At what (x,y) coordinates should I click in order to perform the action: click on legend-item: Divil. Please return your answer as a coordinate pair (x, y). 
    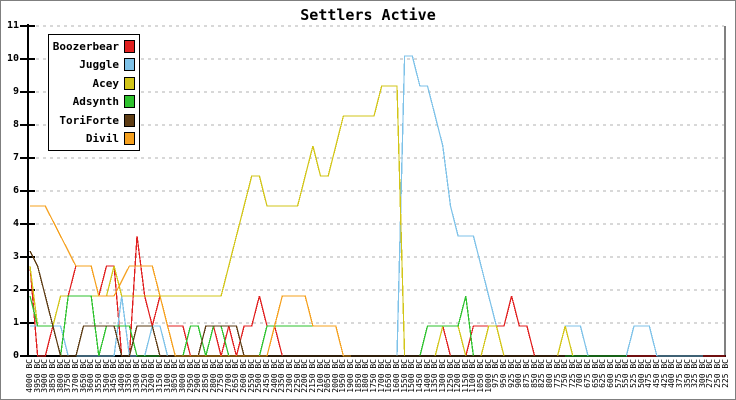
    Looking at the image, I should click on (94, 139).